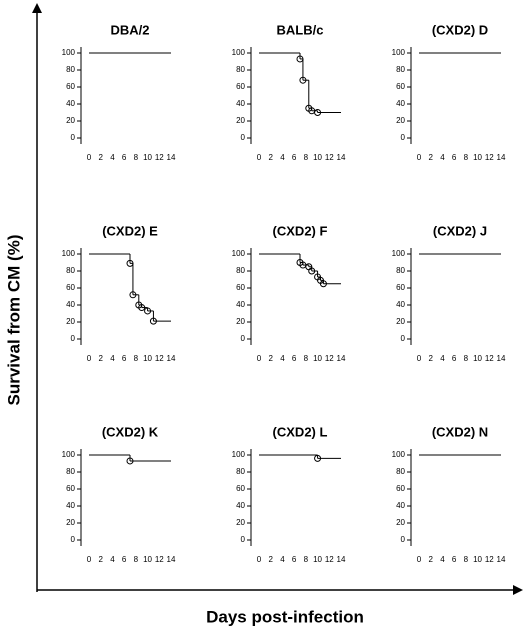 The width and height of the screenshot is (526, 634). Describe the element at coordinates (300, 230) in the screenshot. I see `panel-title: (CXD2) F` at that location.